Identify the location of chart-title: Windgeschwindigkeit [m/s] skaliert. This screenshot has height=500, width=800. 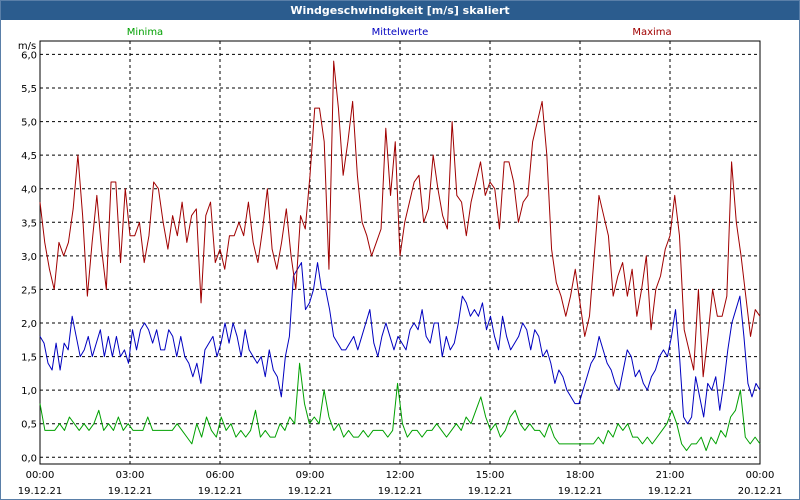
(400, 10).